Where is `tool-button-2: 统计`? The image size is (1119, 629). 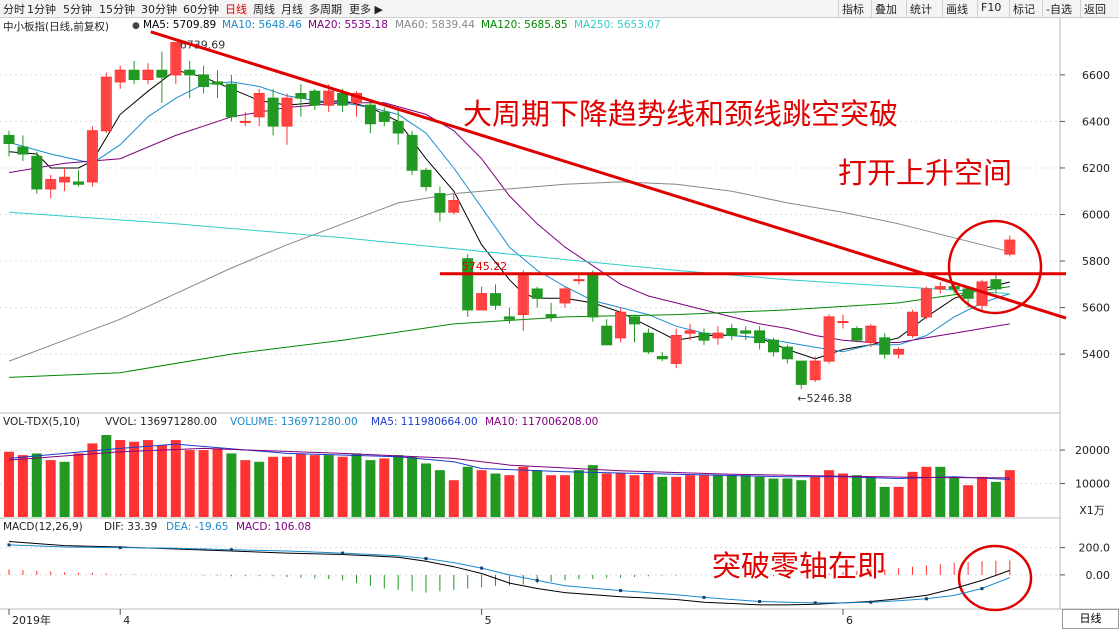 tool-button-2: 统计 is located at coordinates (921, 9).